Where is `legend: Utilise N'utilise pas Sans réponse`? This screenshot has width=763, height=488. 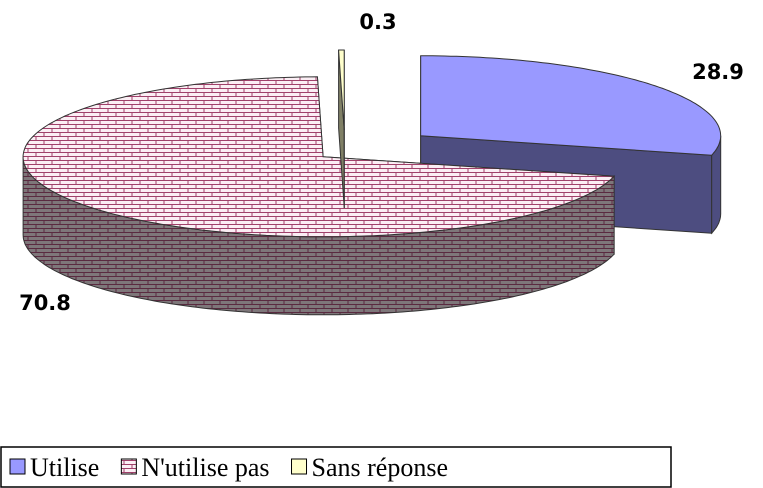
legend: Utilise N'utilise pas Sans réponse is located at coordinates (228, 467).